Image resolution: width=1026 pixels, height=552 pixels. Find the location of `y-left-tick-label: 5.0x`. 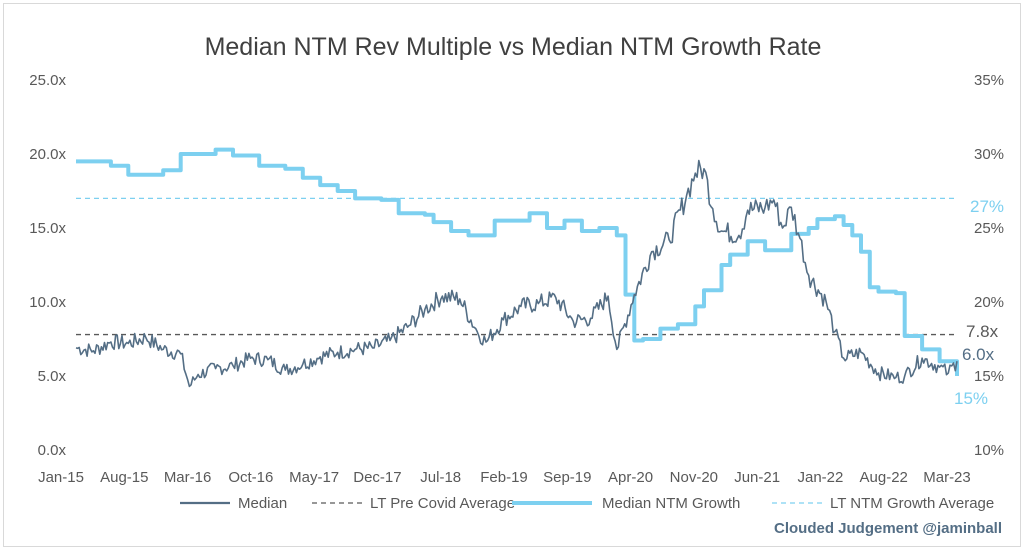

y-left-tick-label: 5.0x is located at coordinates (52, 376).